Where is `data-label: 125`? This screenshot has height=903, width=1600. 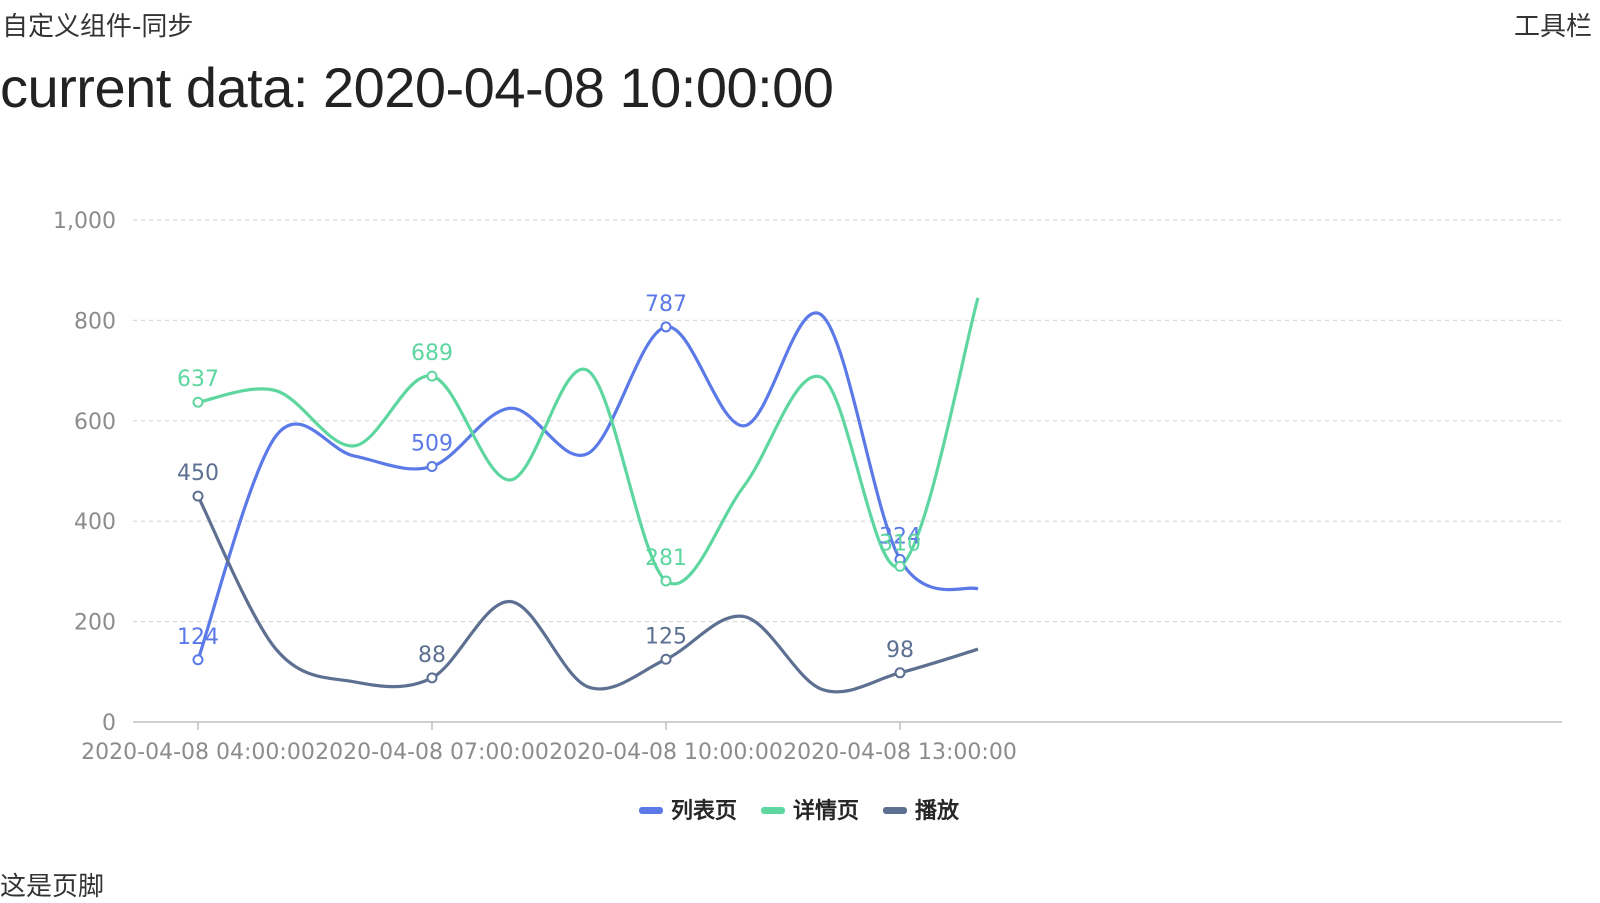 data-label: 125 is located at coordinates (666, 636).